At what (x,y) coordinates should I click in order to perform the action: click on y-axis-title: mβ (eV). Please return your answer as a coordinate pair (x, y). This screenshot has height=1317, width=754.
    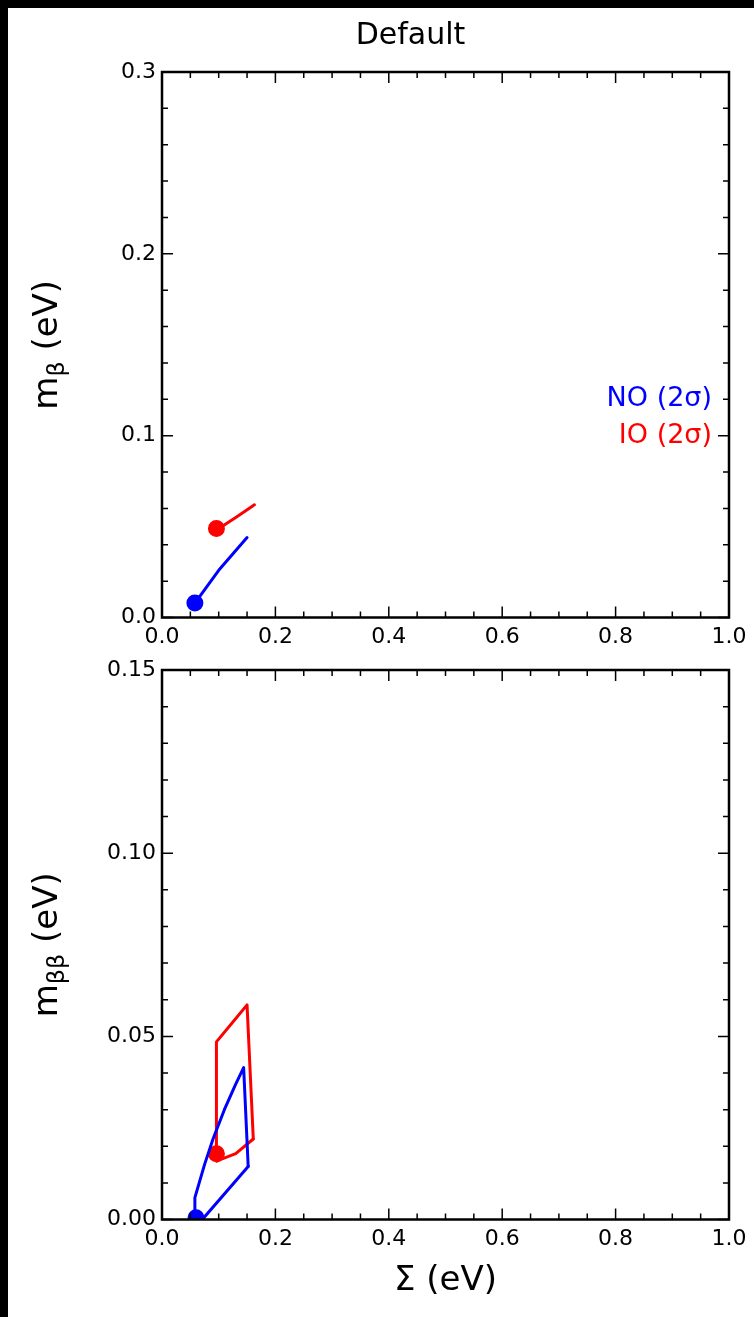
    Looking at the image, I should click on (47, 344).